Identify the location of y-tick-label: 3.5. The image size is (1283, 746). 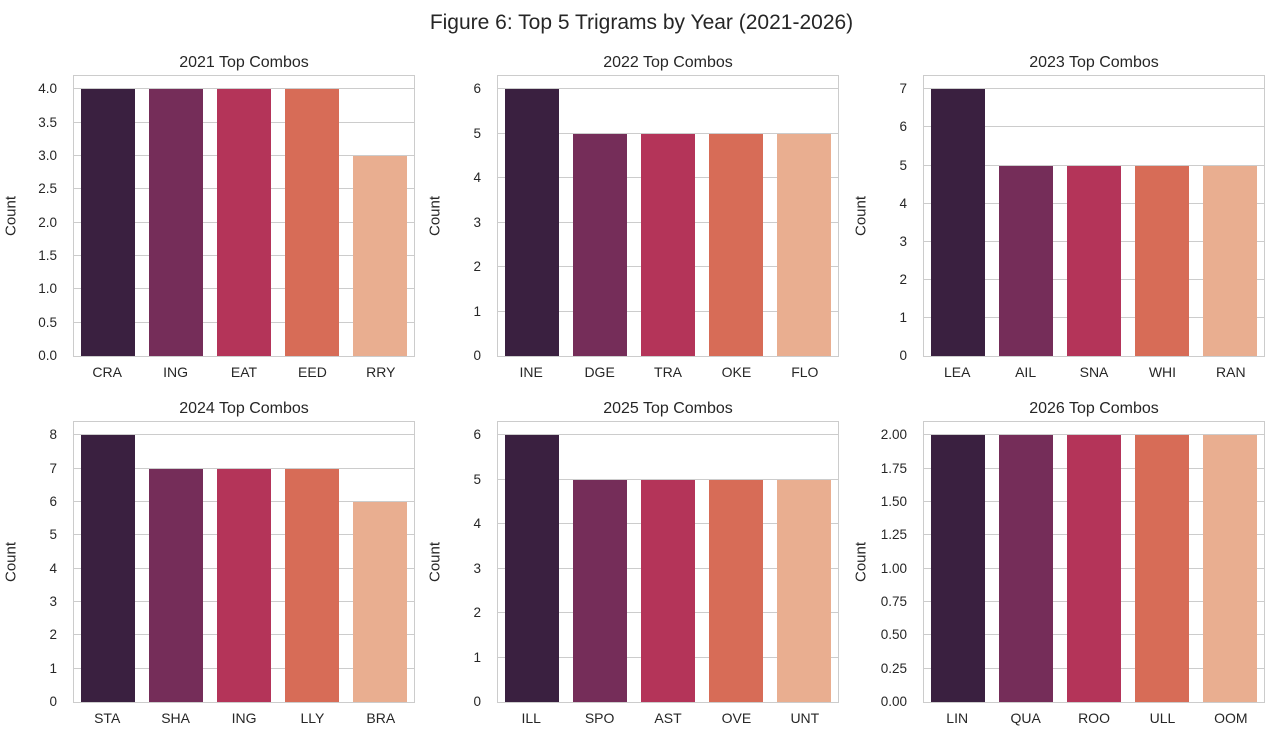
(47, 122).